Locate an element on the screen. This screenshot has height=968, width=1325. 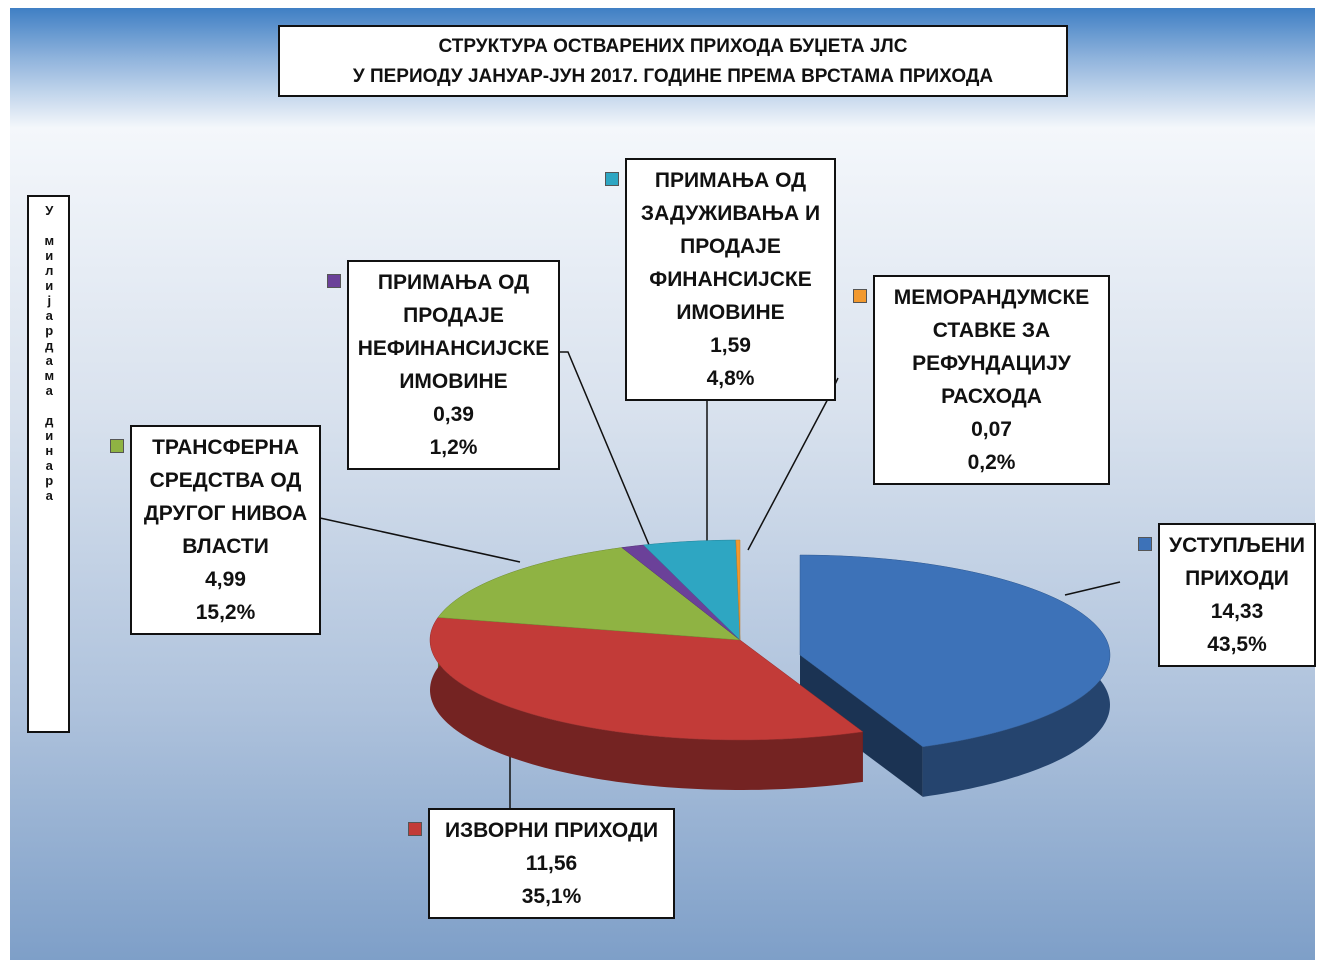
value-label: 0,07 is located at coordinates (991, 429).